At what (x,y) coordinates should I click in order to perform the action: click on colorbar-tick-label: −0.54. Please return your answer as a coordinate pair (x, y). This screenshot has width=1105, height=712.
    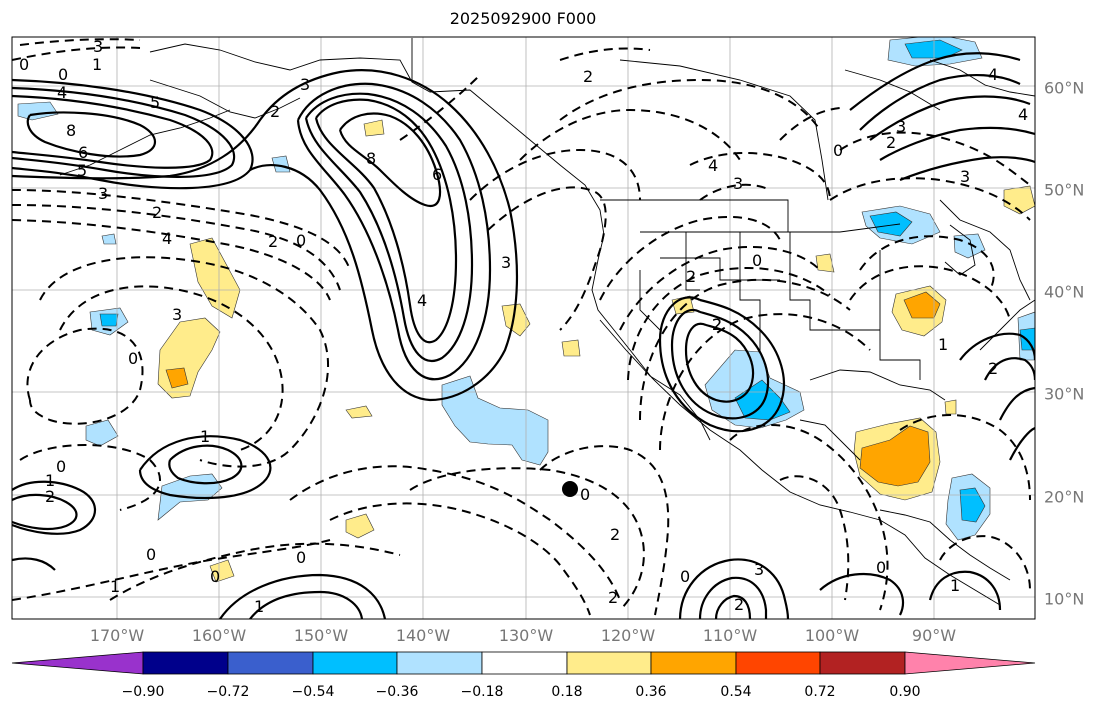
    Looking at the image, I should click on (313, 692).